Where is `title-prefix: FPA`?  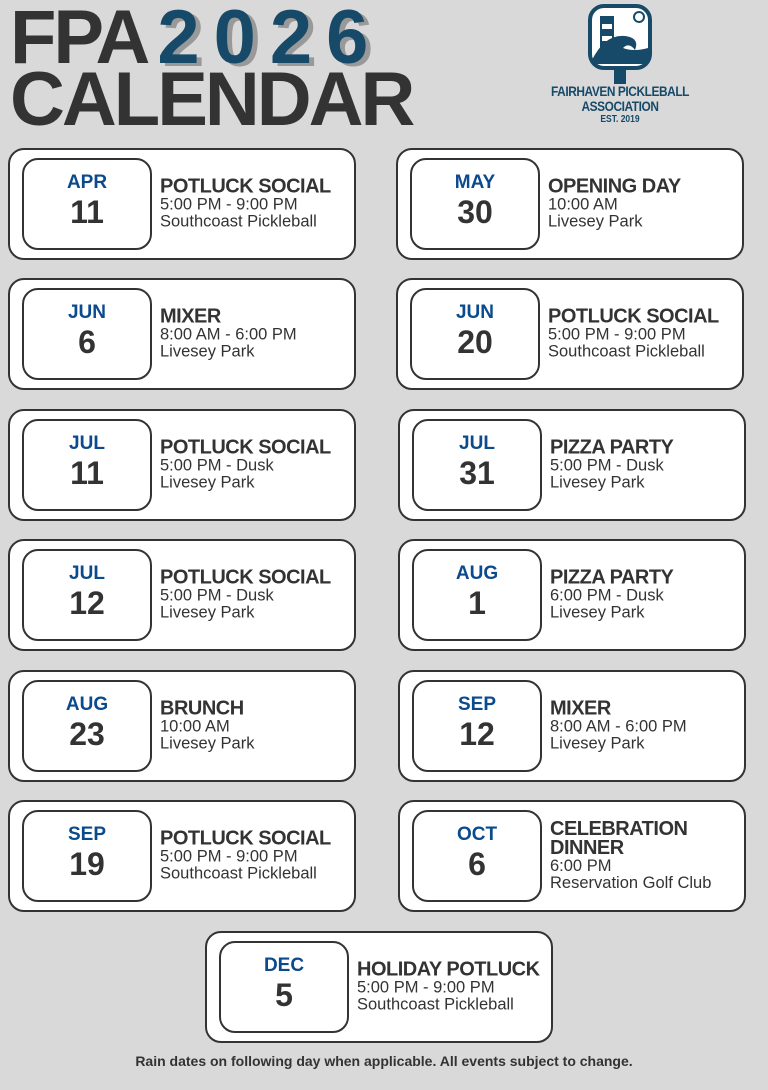
title-prefix: FPA is located at coordinates (80, 40).